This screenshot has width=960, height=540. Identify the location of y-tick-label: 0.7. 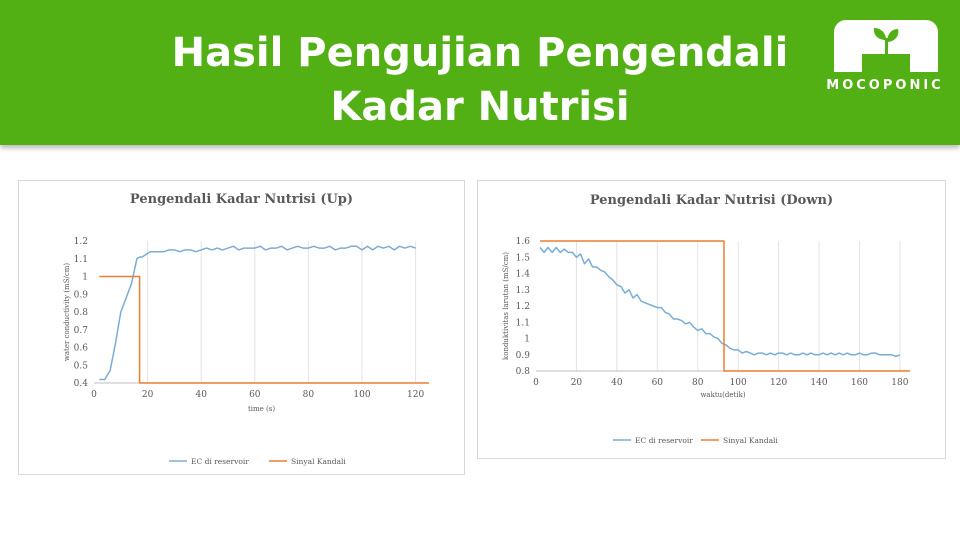
(81, 331).